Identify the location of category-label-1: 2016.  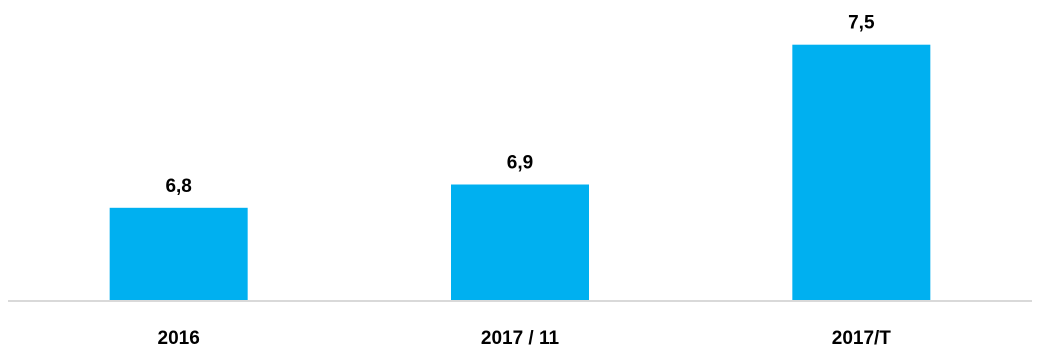
(179, 338).